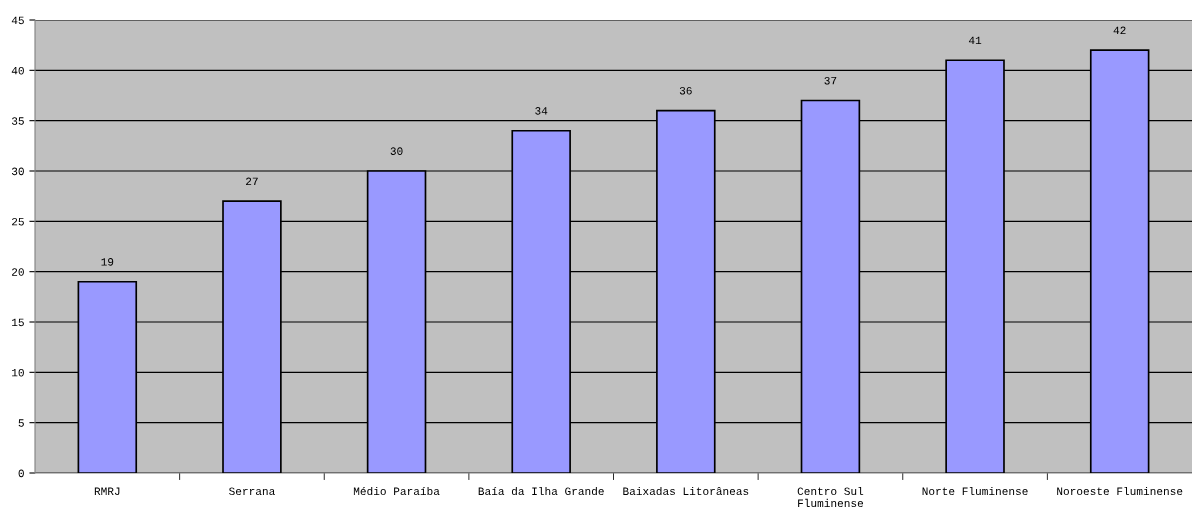  What do you see at coordinates (252, 181) in the screenshot?
I see `data-label: 27` at bounding box center [252, 181].